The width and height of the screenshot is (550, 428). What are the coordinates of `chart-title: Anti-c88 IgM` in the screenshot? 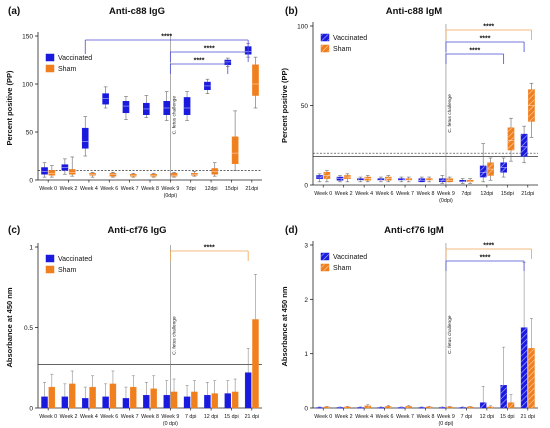 It's located at (414, 11).